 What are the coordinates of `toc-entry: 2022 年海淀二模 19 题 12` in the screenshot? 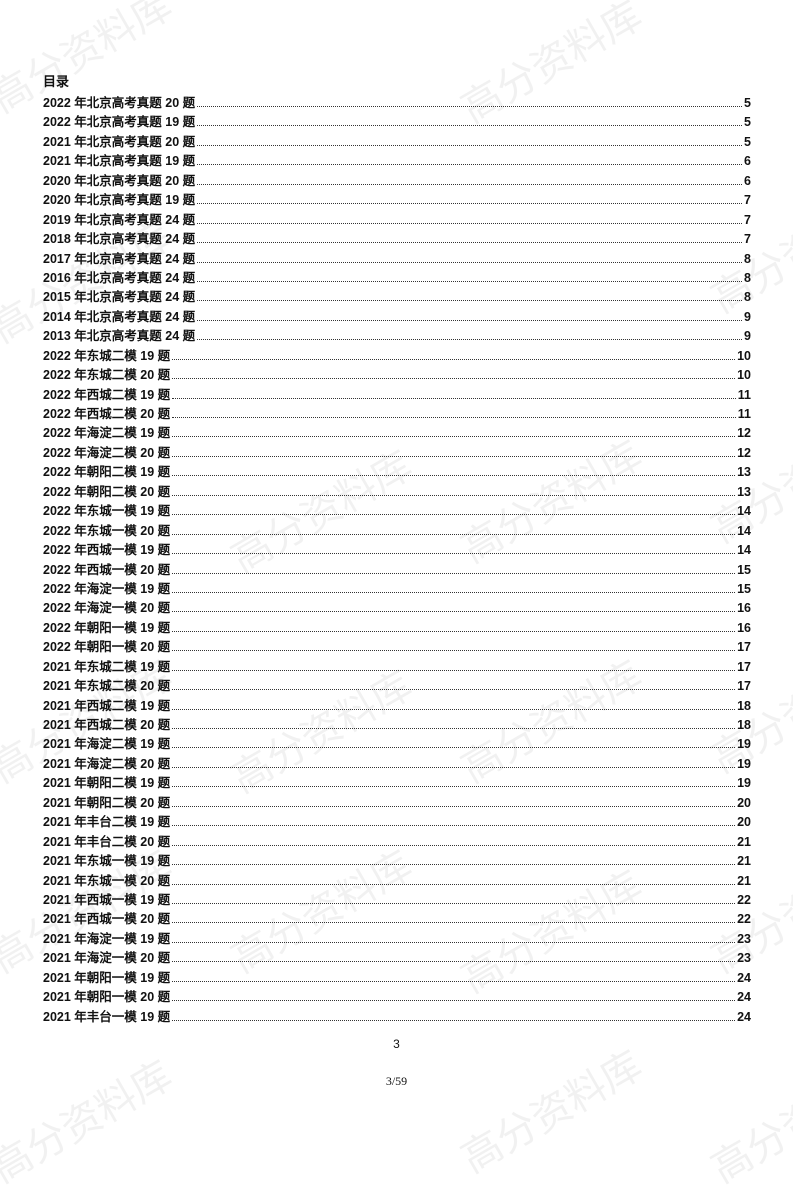 It's located at (397, 431).